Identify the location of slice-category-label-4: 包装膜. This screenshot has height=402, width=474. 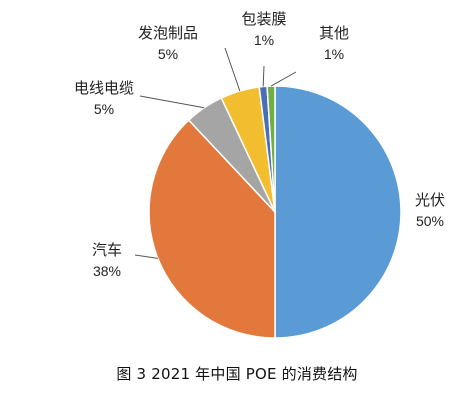
(263, 19).